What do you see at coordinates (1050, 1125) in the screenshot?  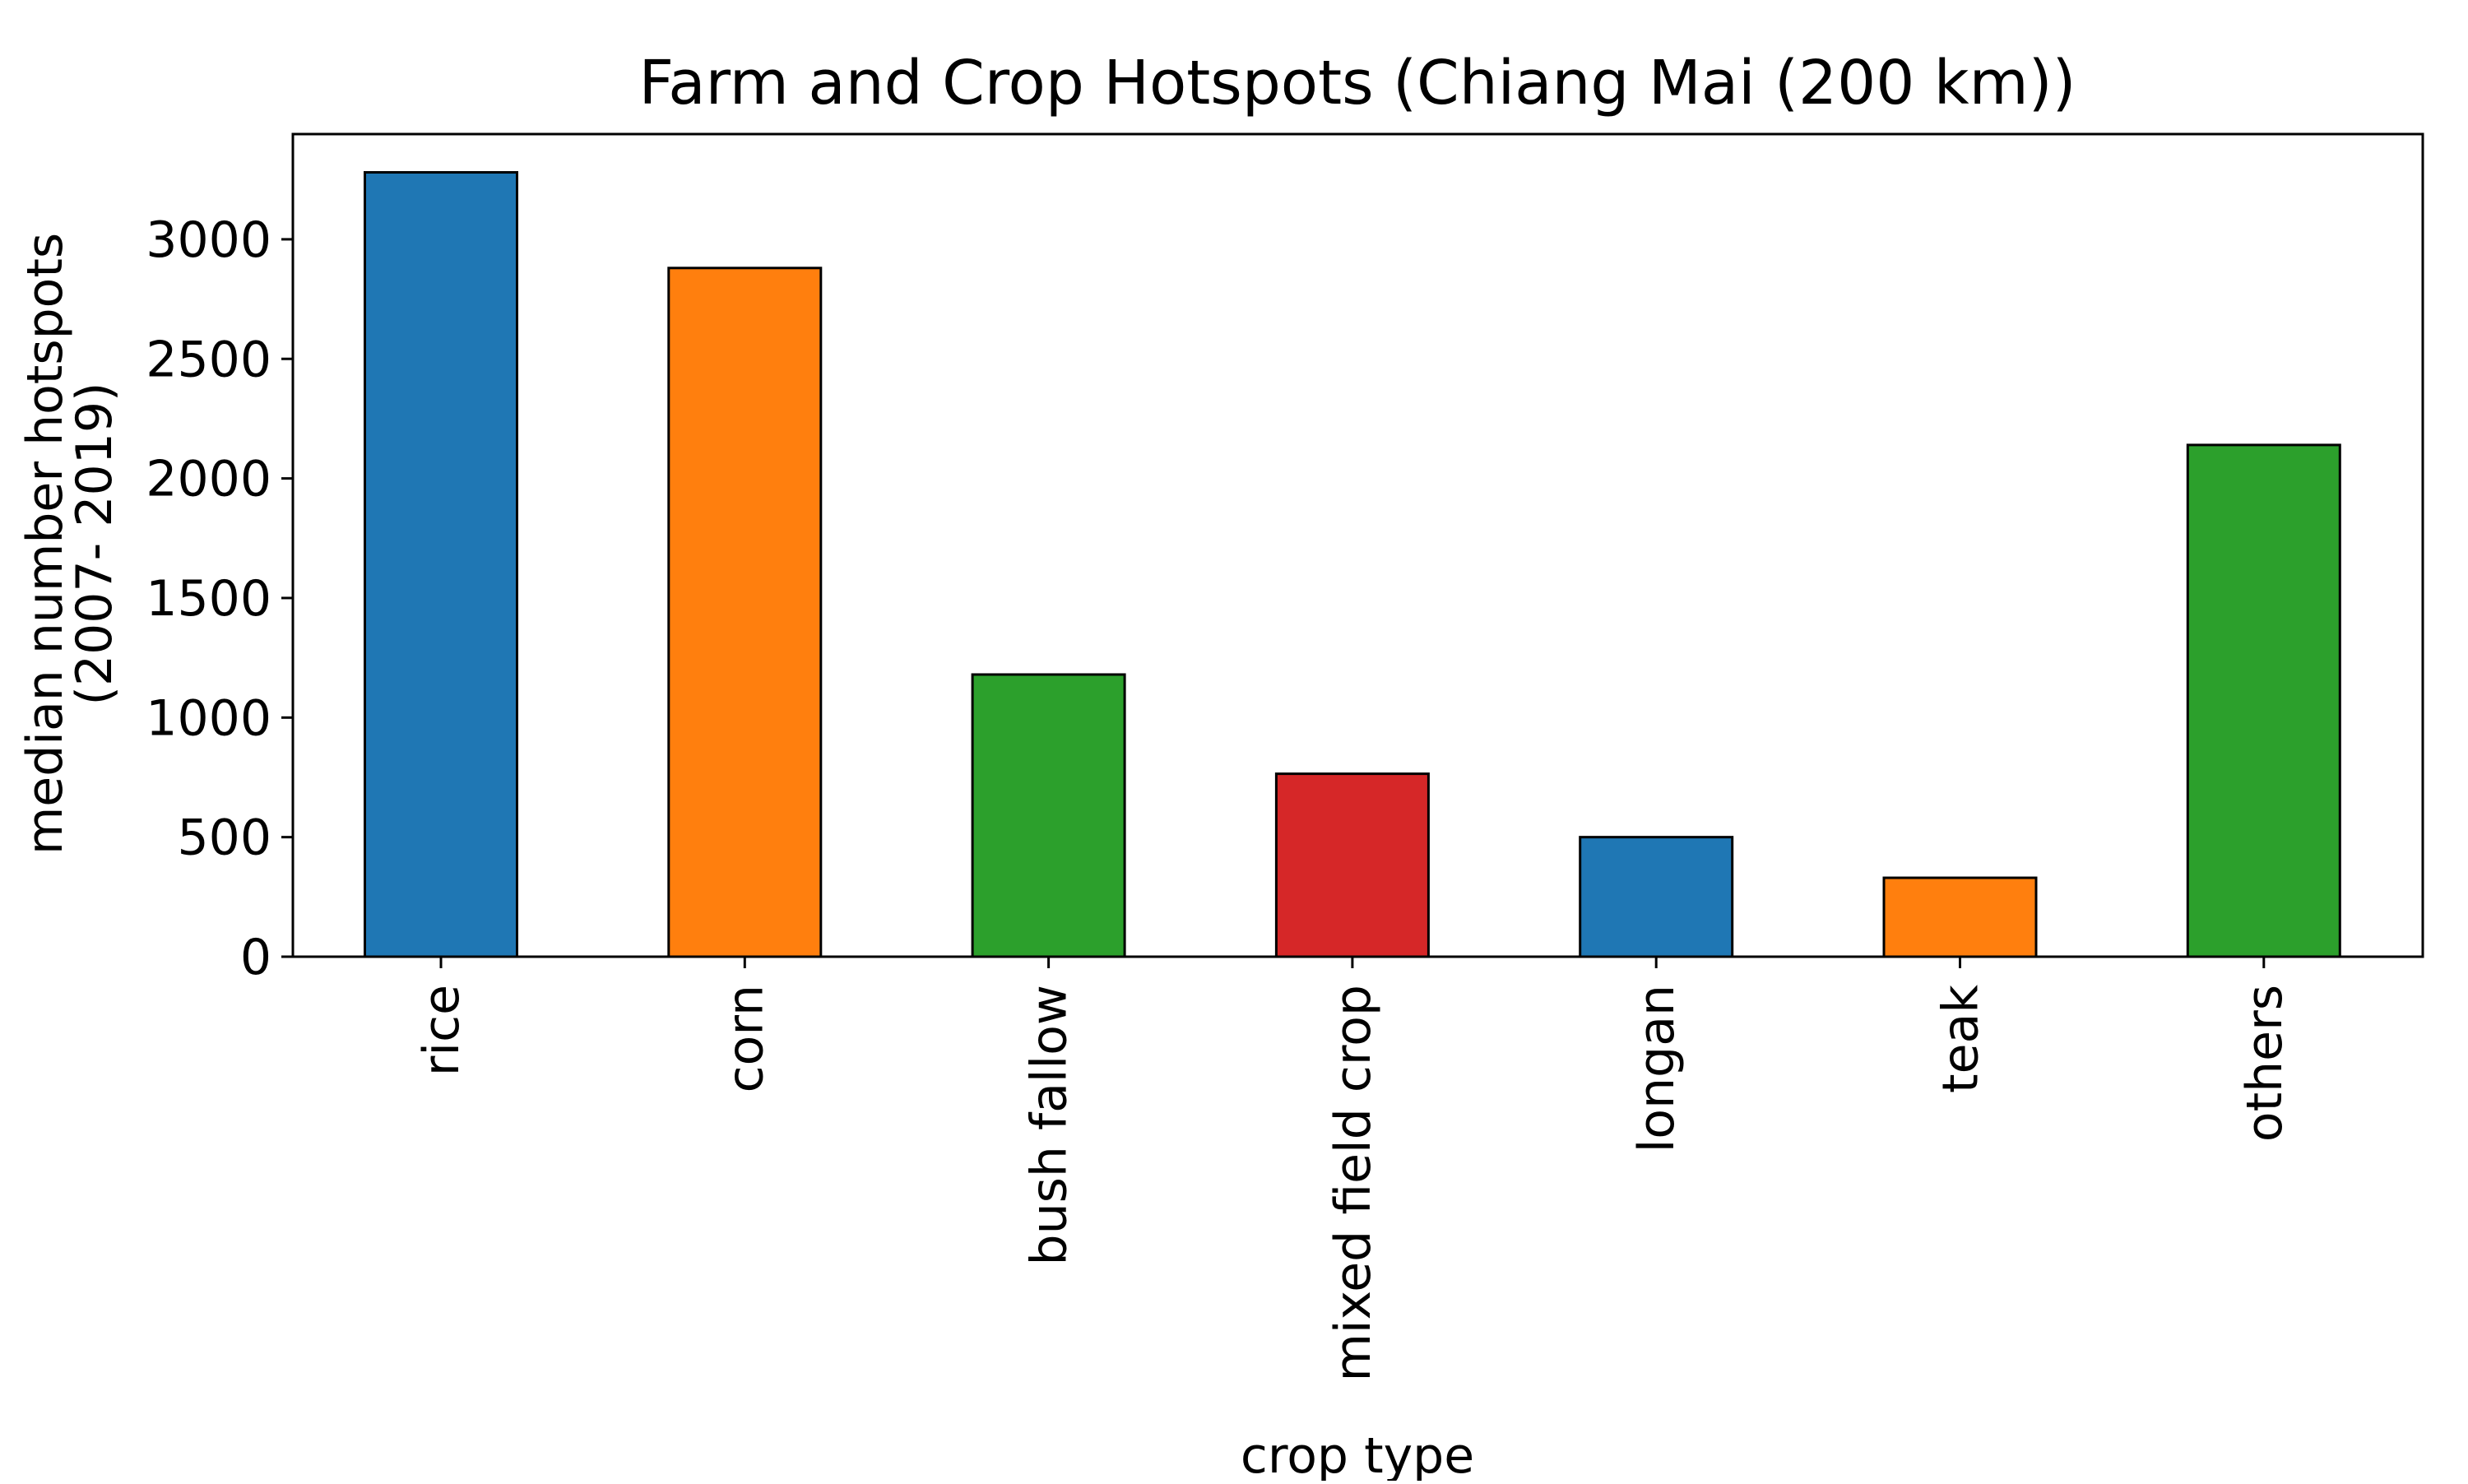 I see `x-tick-label: bush fallow` at bounding box center [1050, 1125].